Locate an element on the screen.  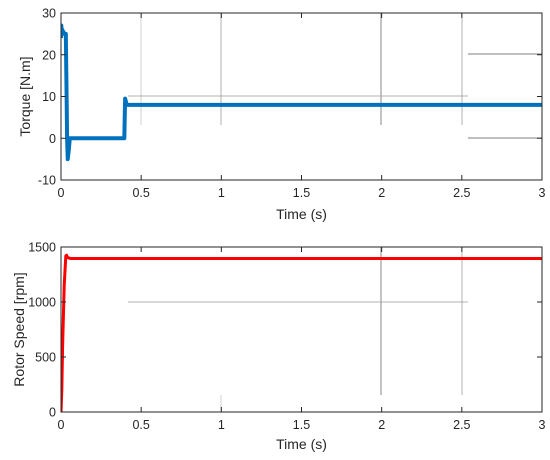
torque-x-tick-label: 2.5 is located at coordinates (461, 193).